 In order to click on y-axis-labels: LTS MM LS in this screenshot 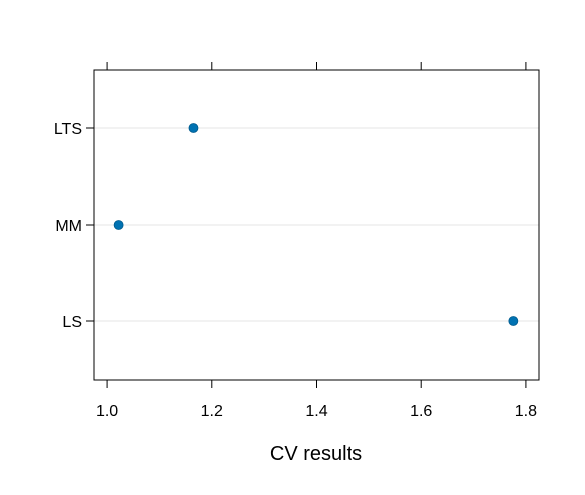, I will do `click(68, 226)`.